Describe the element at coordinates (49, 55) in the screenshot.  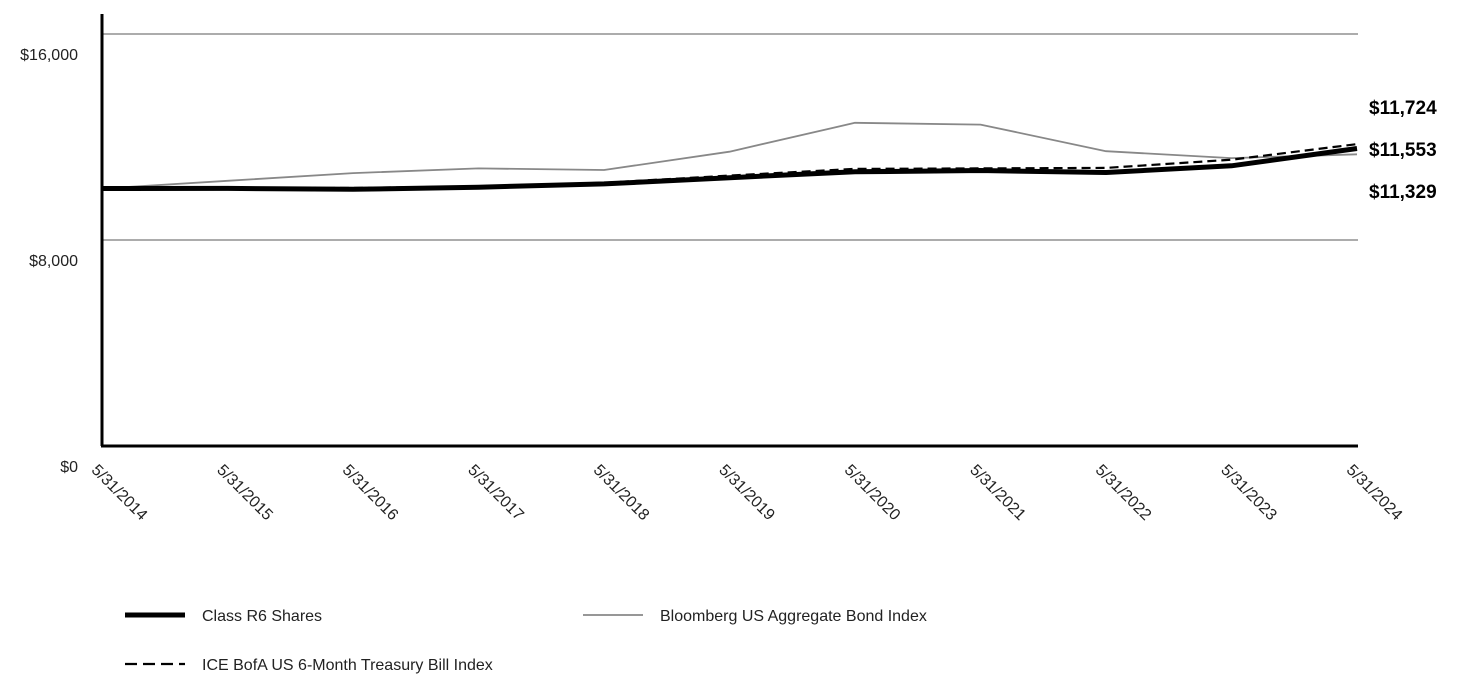
I see `y-tick-label: $16,000` at that location.